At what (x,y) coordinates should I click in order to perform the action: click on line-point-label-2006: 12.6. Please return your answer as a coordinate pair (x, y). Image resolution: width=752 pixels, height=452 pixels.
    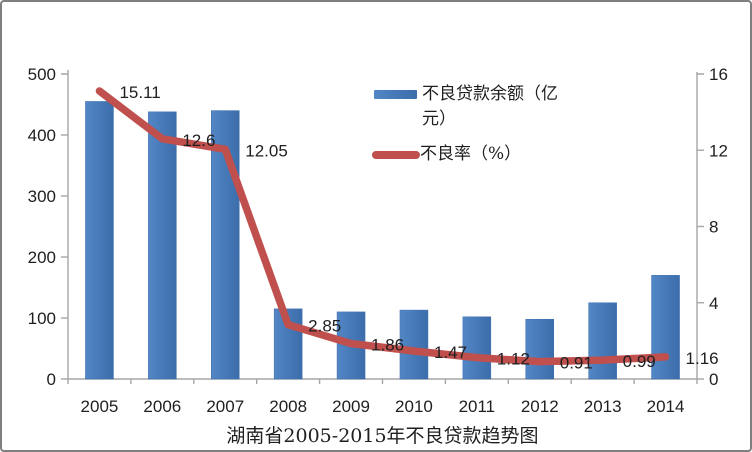
    Looking at the image, I should click on (198, 140).